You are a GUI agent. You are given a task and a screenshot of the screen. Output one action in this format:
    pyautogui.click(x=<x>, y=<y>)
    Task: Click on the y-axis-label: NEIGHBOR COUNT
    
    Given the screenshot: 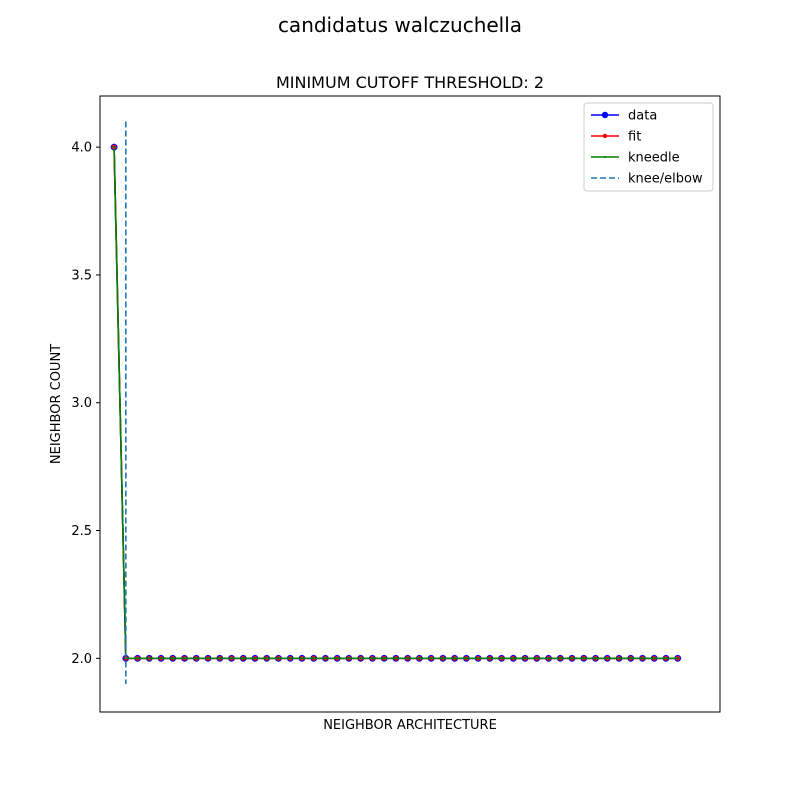 What is the action you would take?
    pyautogui.click(x=56, y=404)
    